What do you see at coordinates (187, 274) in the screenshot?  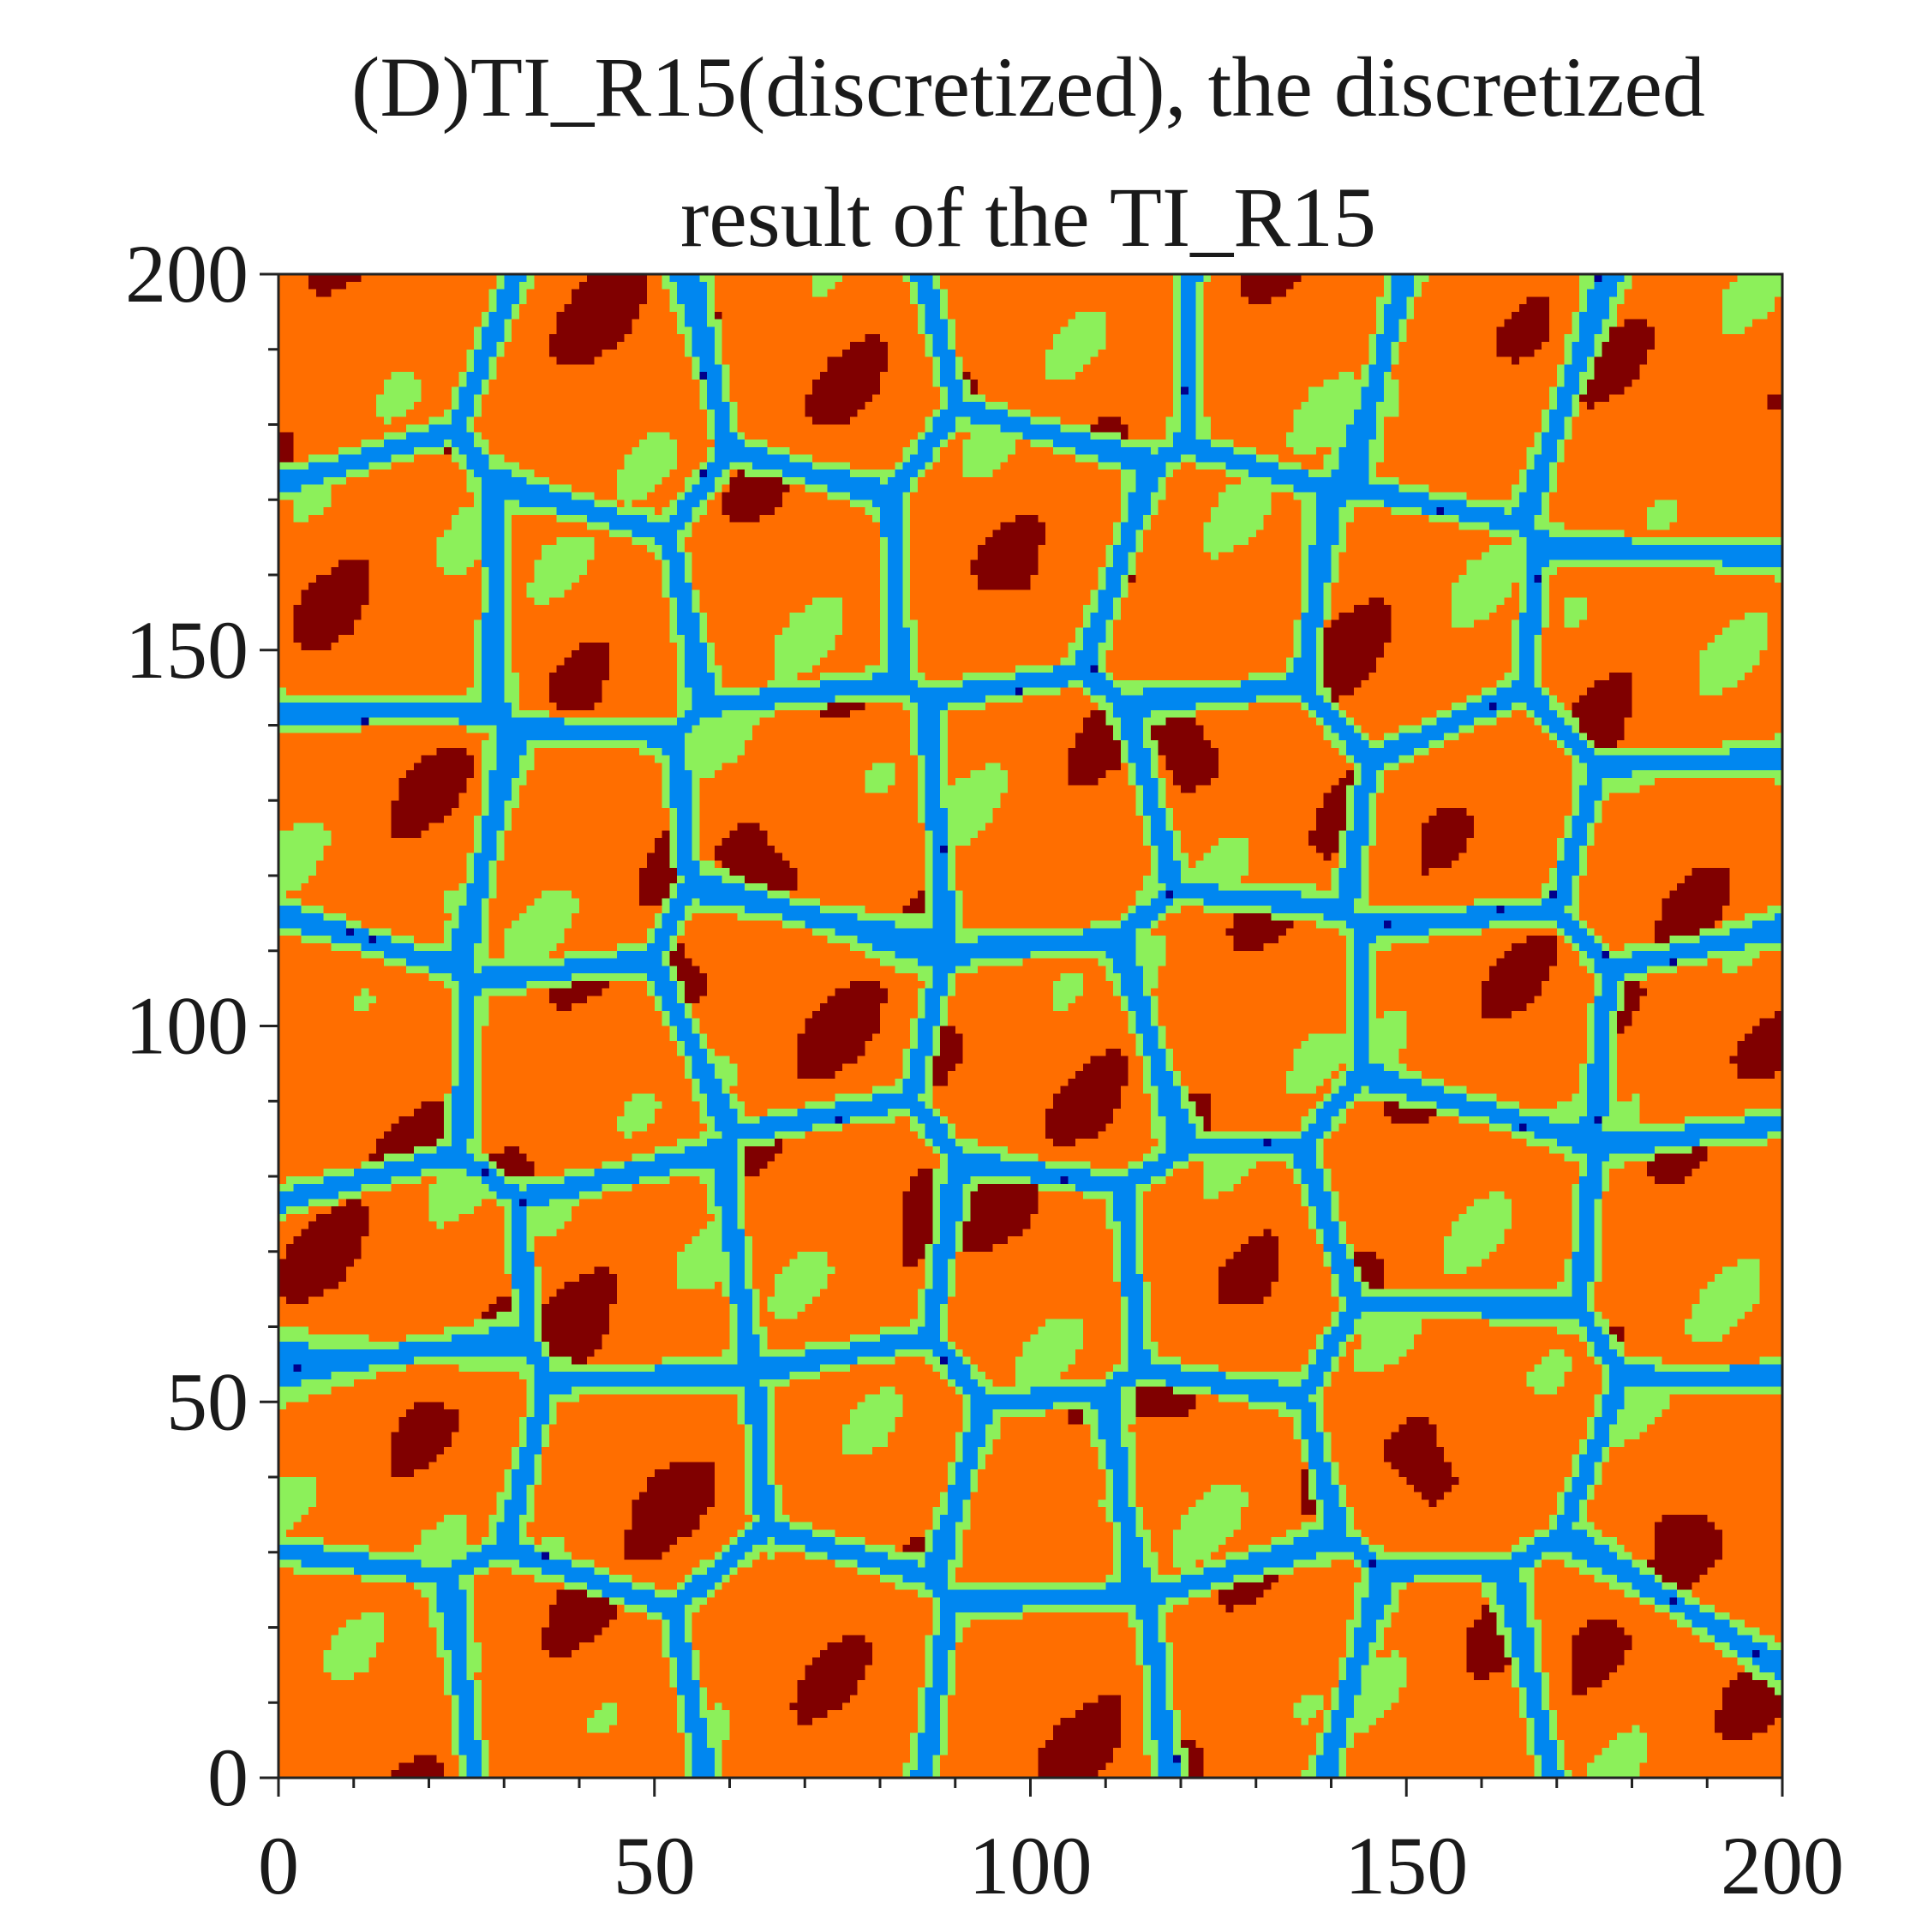 I see `y-tick-label: 200` at bounding box center [187, 274].